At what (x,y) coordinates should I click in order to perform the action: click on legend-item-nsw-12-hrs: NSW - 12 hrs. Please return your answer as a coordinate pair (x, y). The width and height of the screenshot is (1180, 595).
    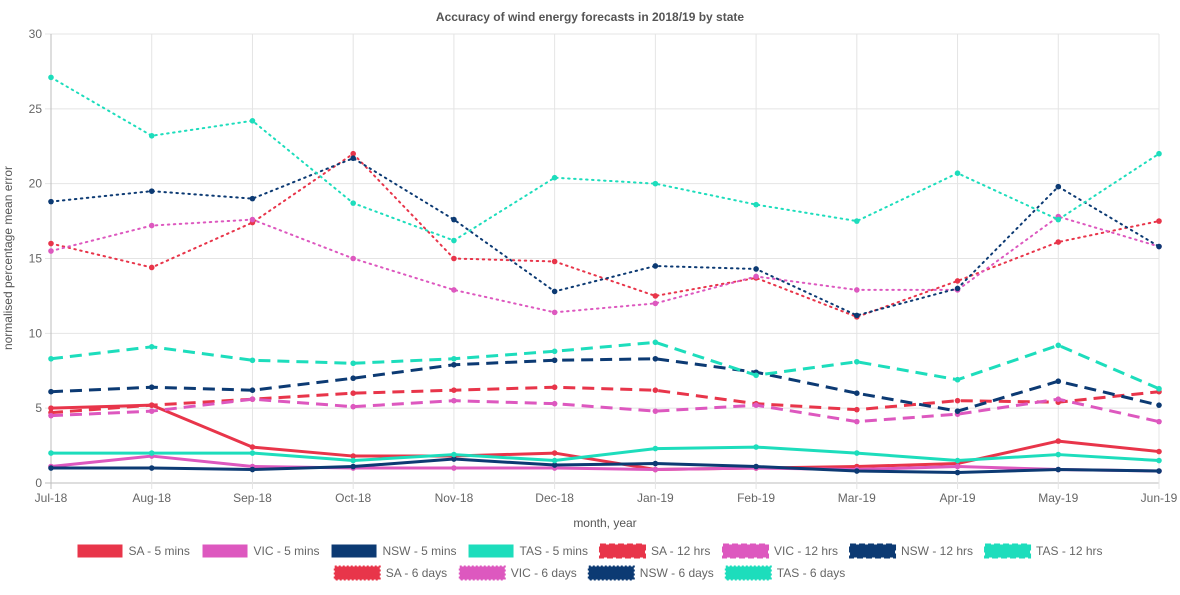
    Looking at the image, I should click on (911, 551).